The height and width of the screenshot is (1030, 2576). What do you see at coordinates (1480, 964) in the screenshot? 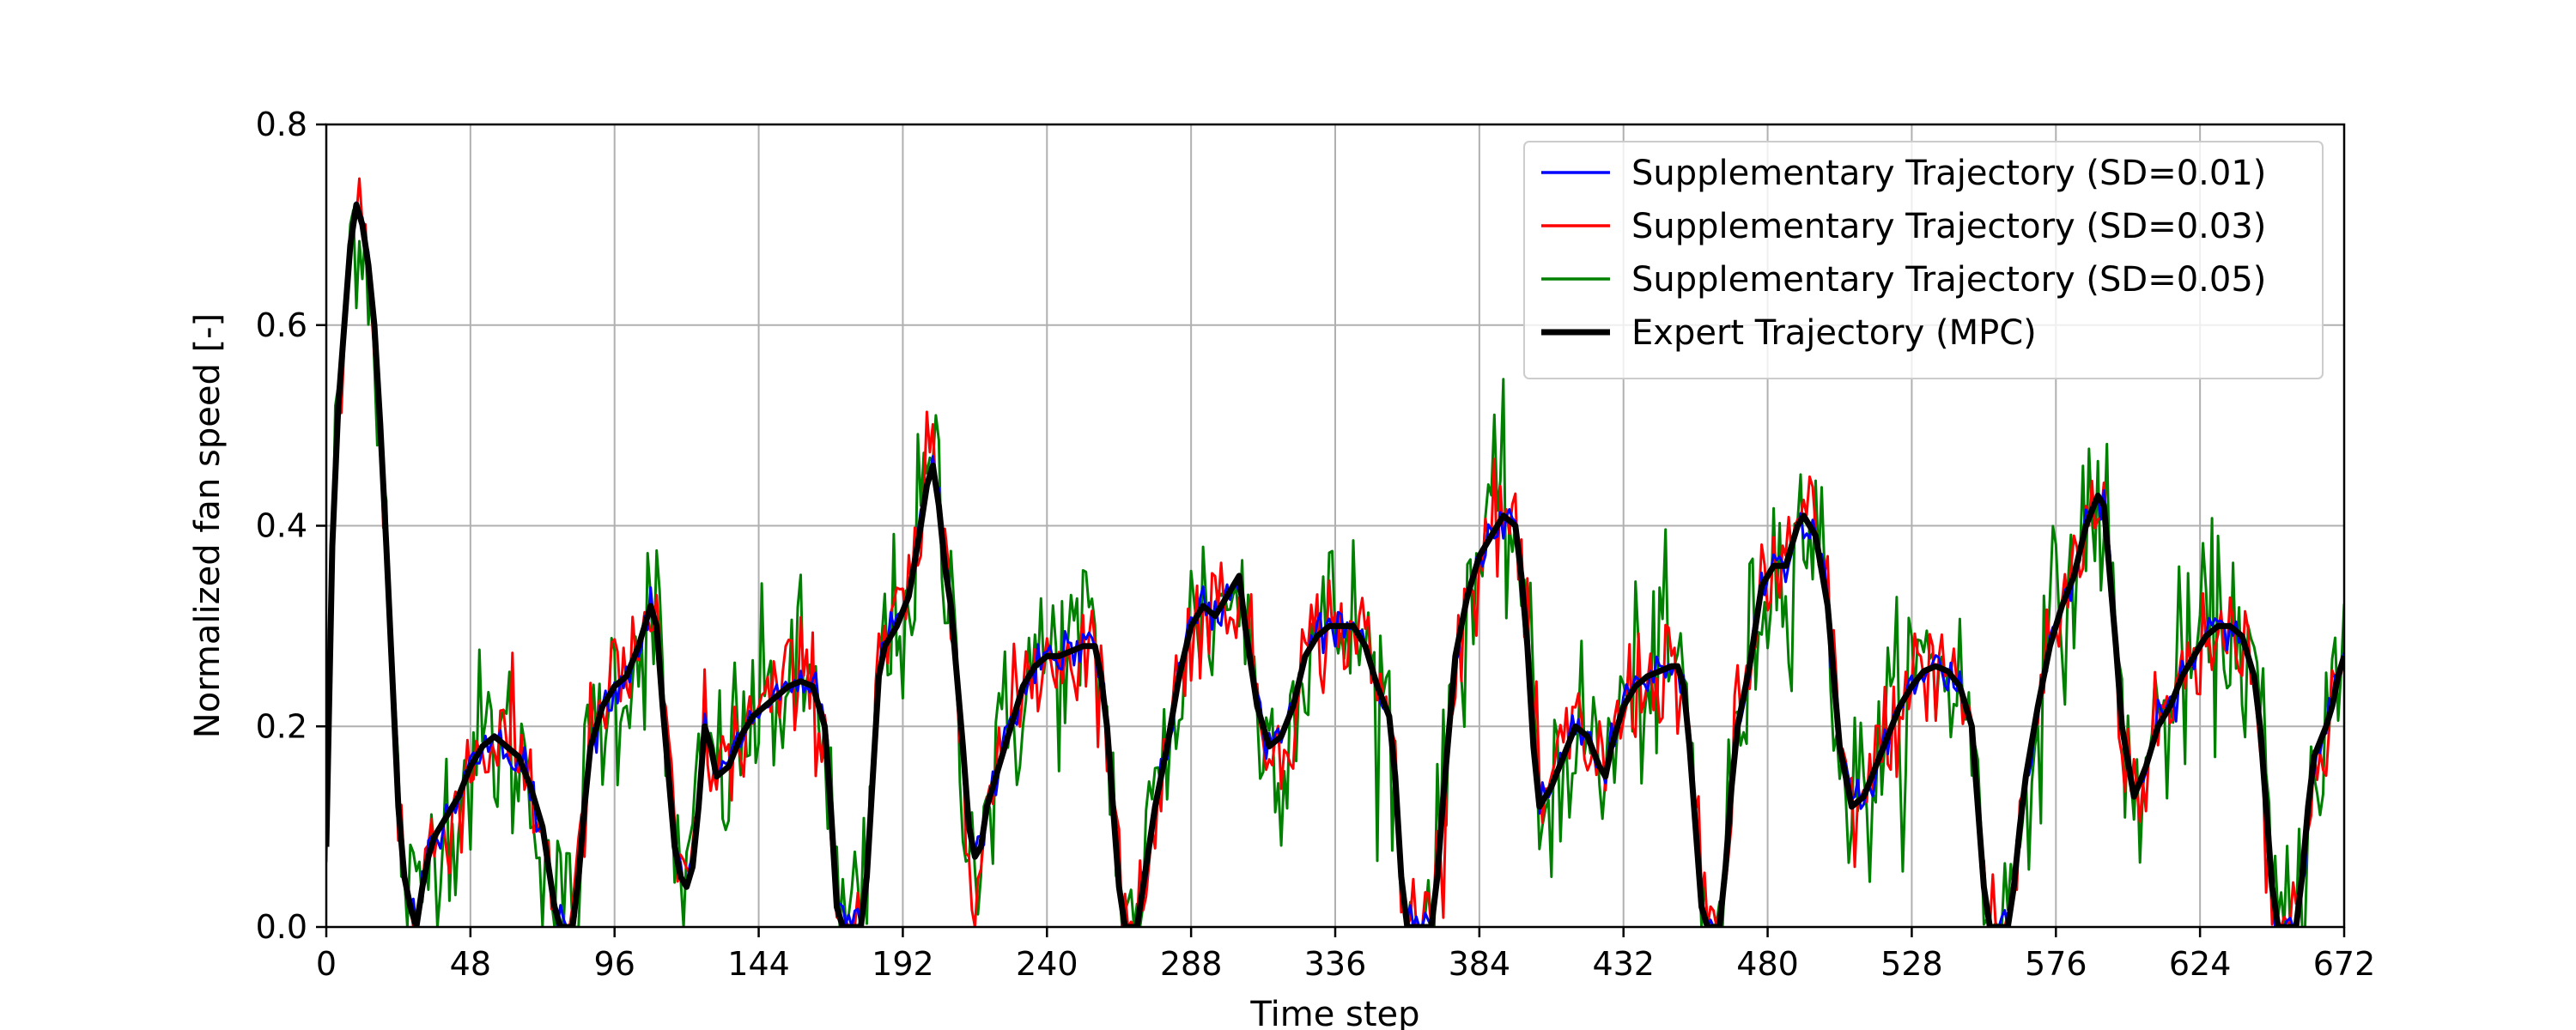
I see `x-tick-label: 384` at bounding box center [1480, 964].